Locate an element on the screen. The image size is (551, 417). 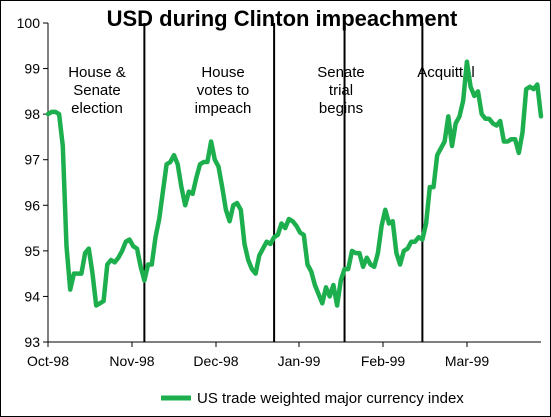
event-annotation: House & Senate election is located at coordinates (97, 90).